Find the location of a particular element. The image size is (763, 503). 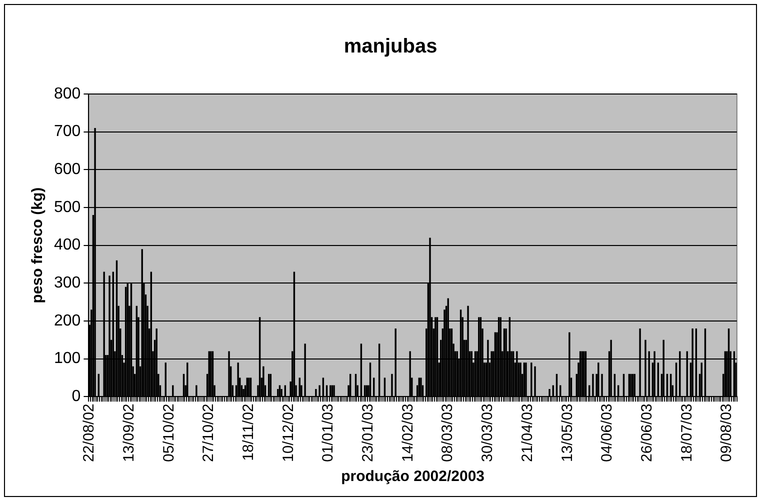

y-tick-label: 600 is located at coordinates (67, 169).